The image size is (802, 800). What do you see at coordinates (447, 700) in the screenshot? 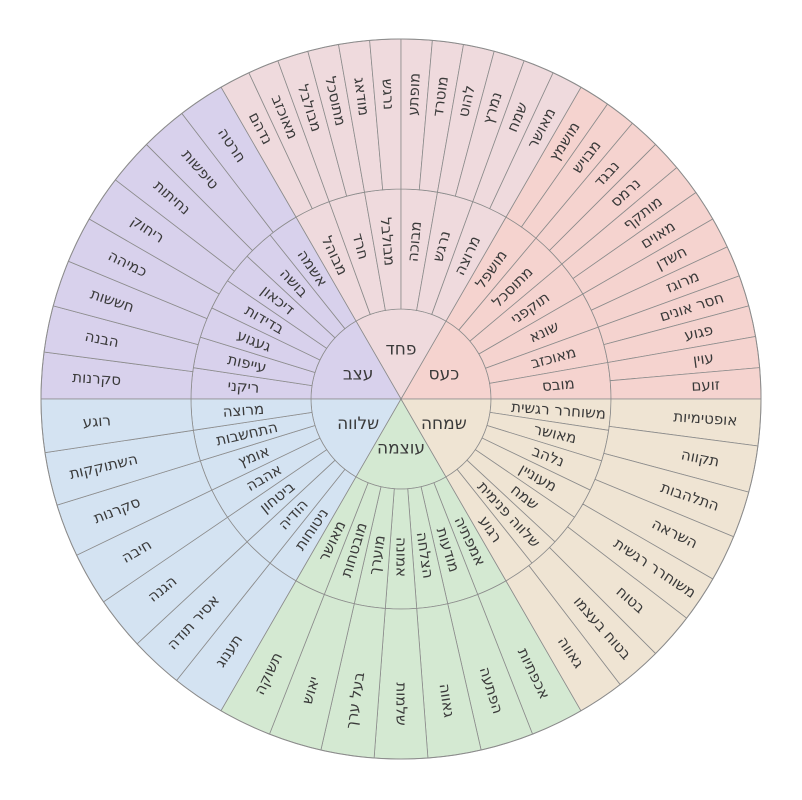
I see `outer-label: גאווה` at bounding box center [447, 700].